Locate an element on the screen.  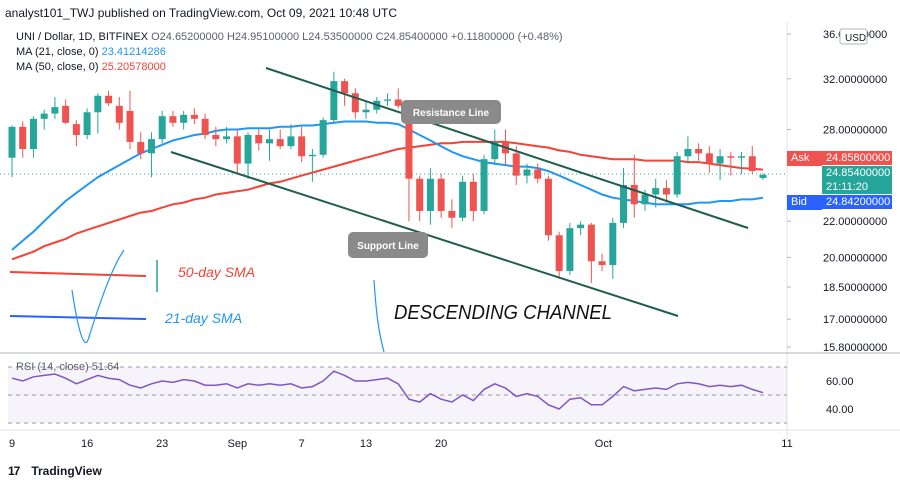
rsi-tick-label: 40.00 is located at coordinates (840, 410).